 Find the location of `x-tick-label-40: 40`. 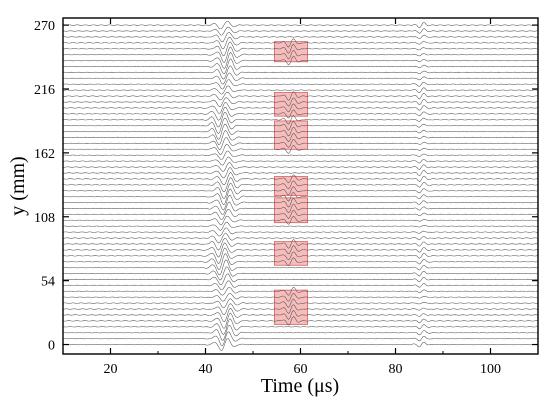

x-tick-label-40: 40 is located at coordinates (206, 369).